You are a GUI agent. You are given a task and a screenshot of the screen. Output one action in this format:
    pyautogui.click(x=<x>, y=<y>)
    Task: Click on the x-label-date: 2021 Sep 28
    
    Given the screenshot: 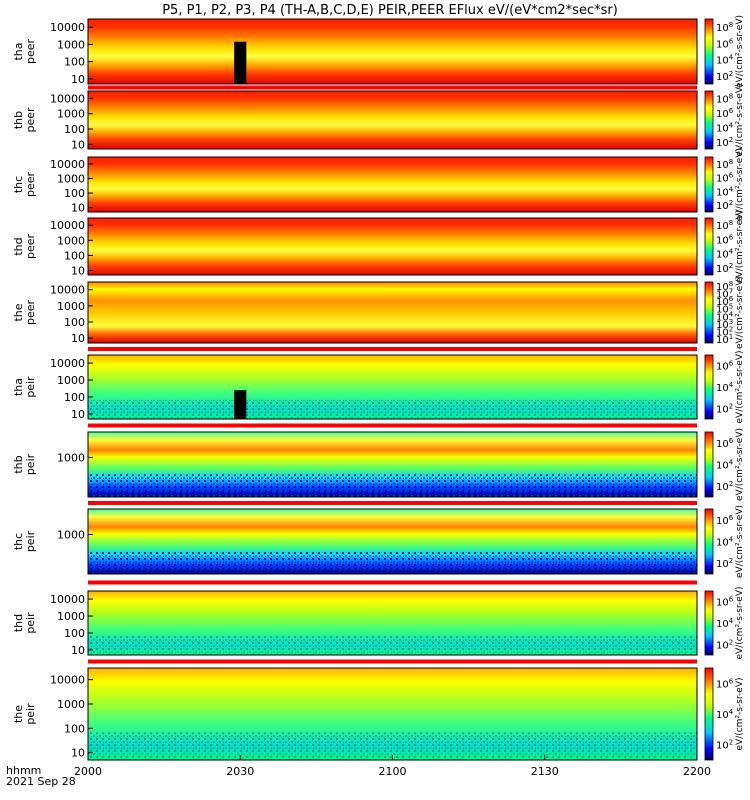 What is the action you would take?
    pyautogui.click(x=41, y=781)
    